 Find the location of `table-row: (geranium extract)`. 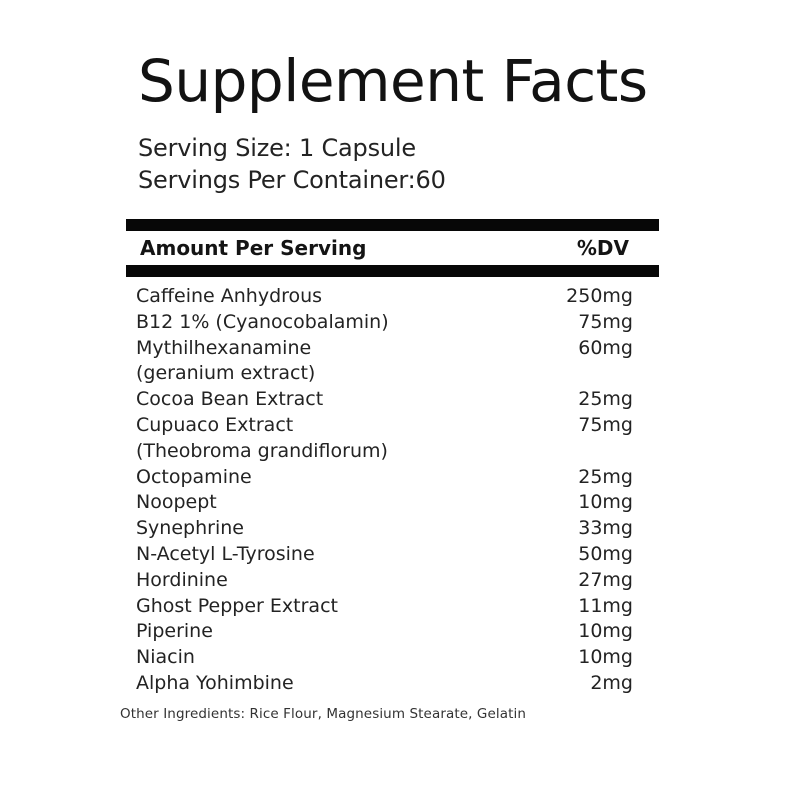

table-row: (geranium extract) is located at coordinates (384, 374).